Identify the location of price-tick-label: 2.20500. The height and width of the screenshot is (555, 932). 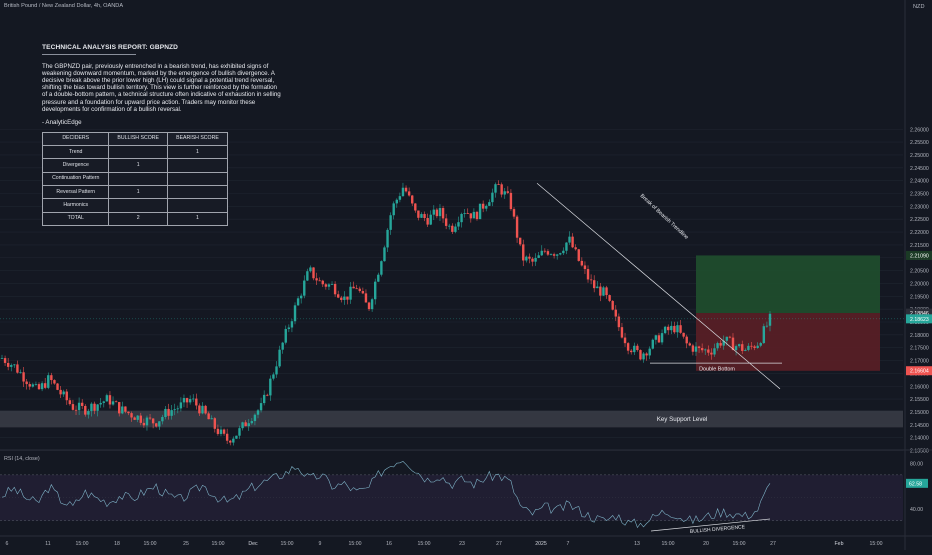
(919, 272).